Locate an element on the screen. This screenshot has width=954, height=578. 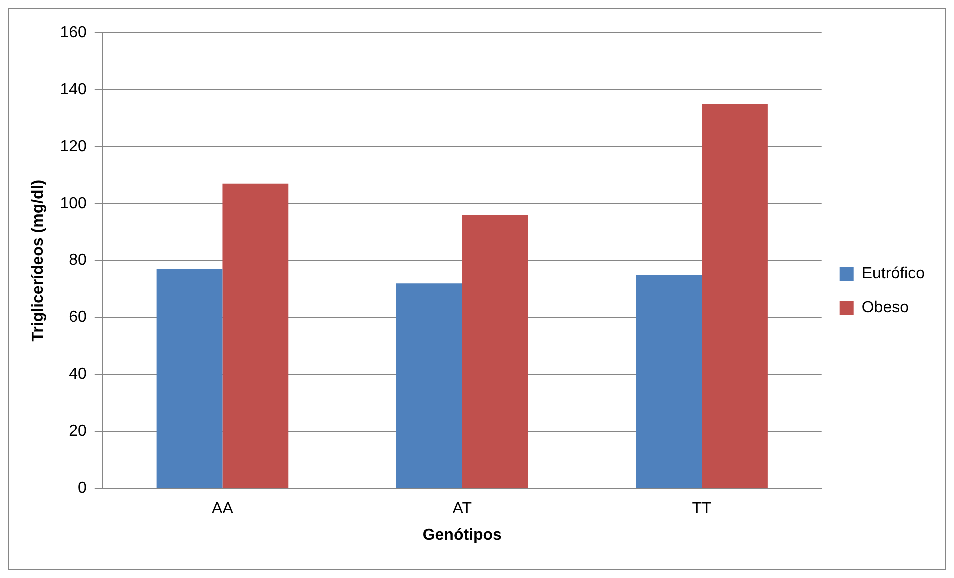
x-tick-label: TT is located at coordinates (702, 509).